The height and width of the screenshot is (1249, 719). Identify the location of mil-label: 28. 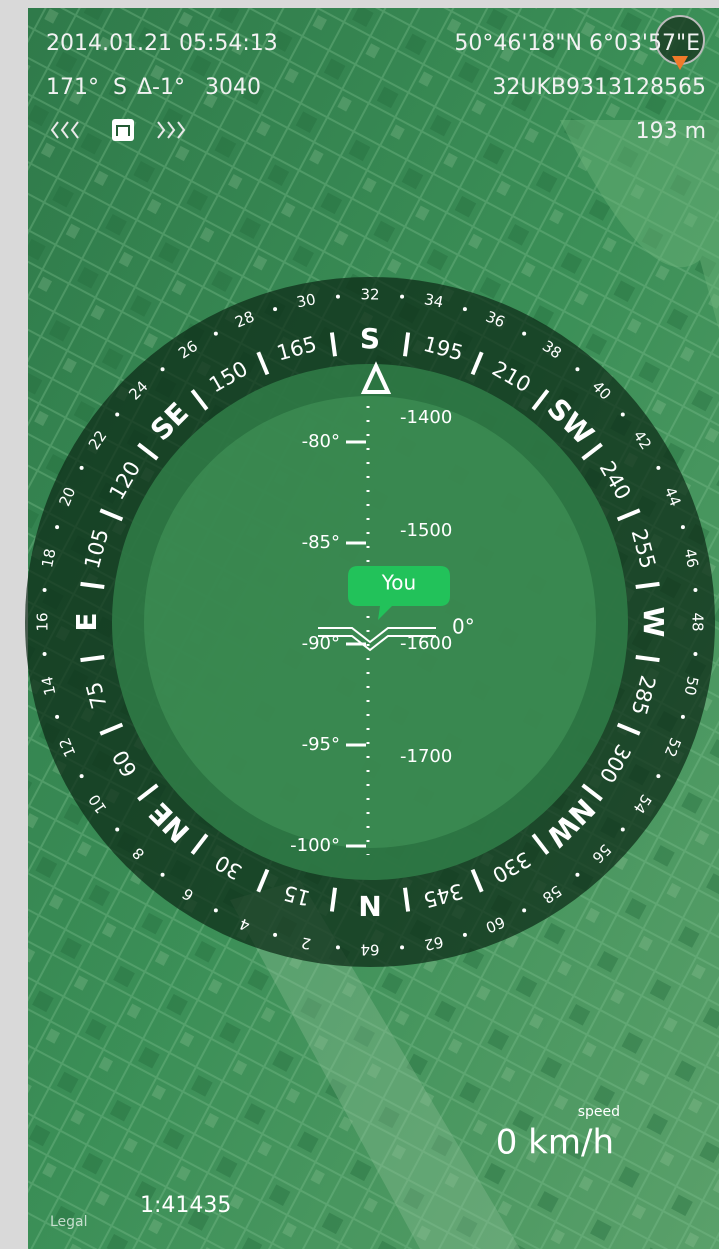
(244, 319).